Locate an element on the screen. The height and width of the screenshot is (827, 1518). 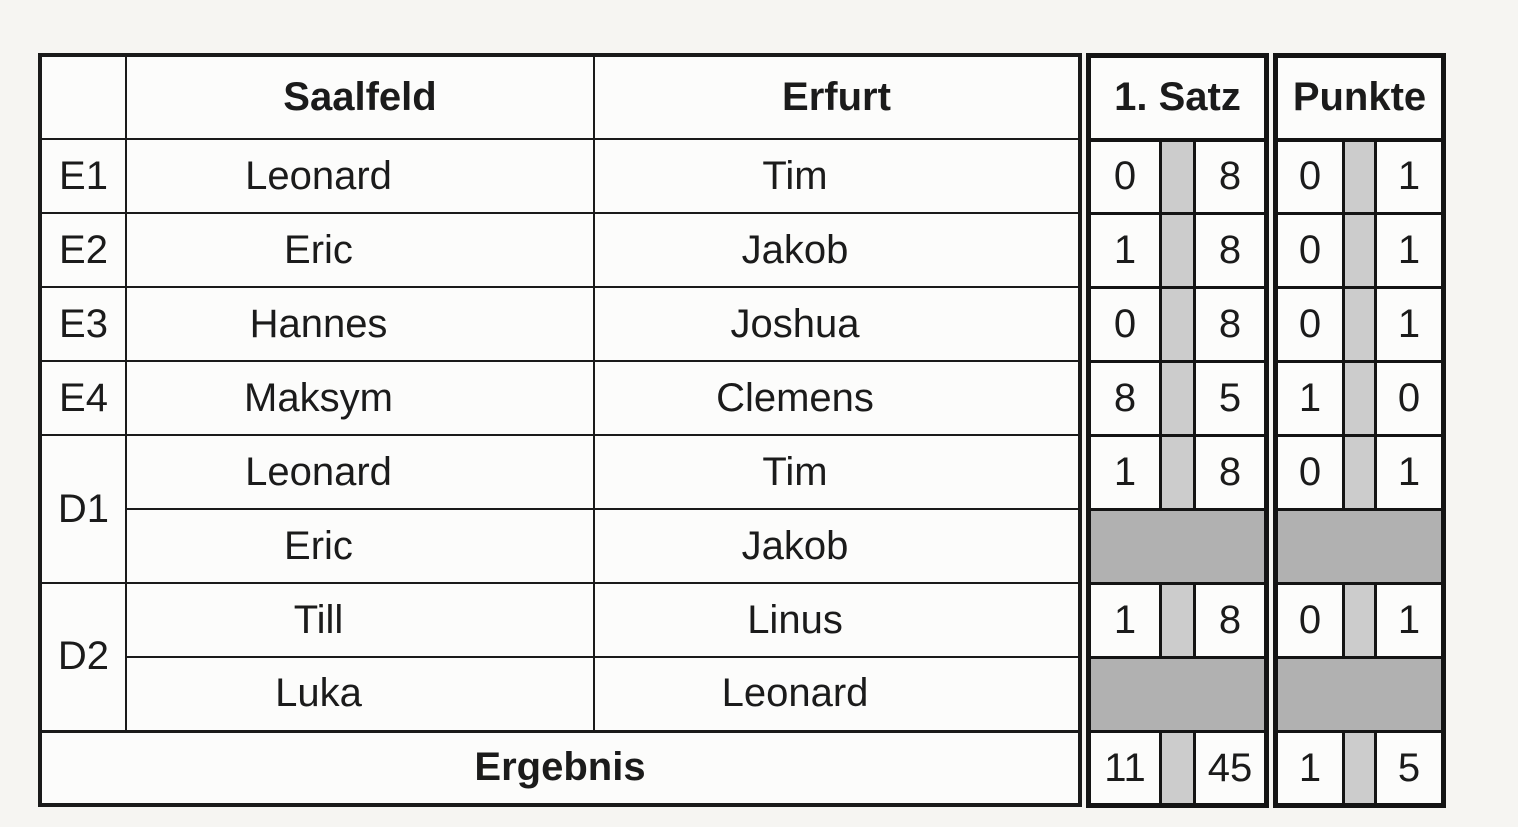
match-number: E4 is located at coordinates (83, 398).